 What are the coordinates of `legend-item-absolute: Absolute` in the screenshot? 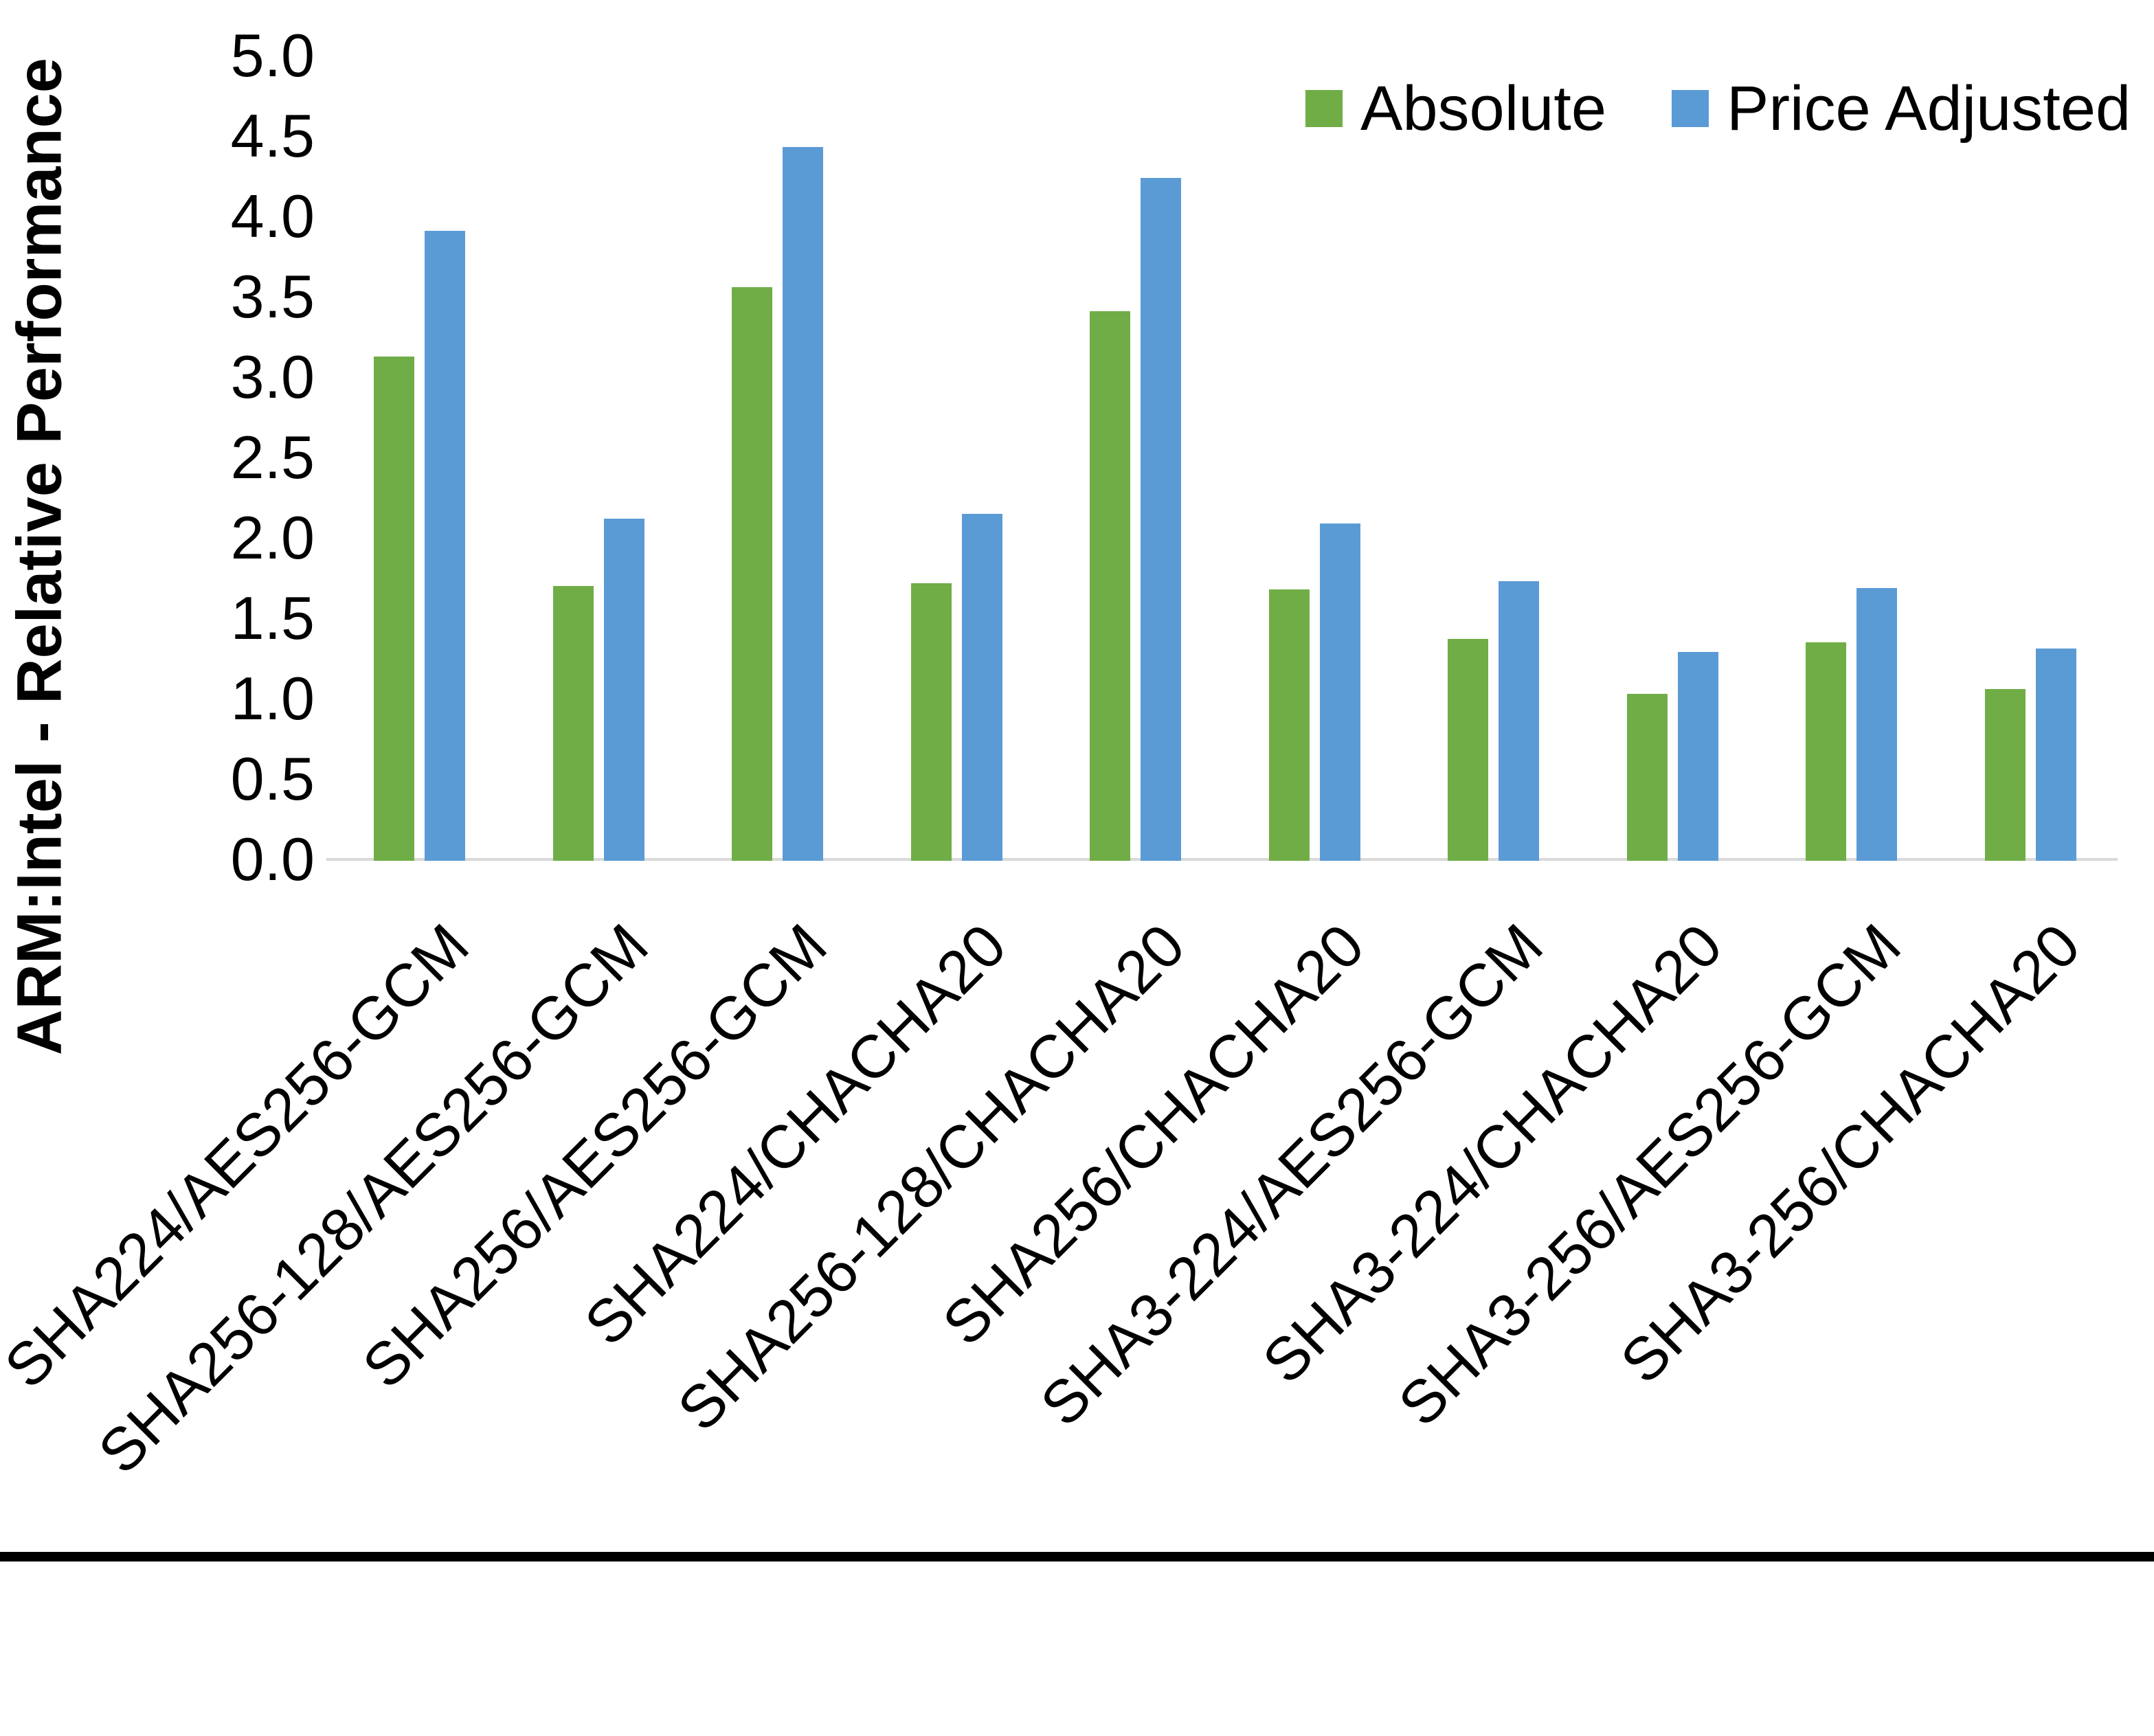 It's located at (1455, 108).